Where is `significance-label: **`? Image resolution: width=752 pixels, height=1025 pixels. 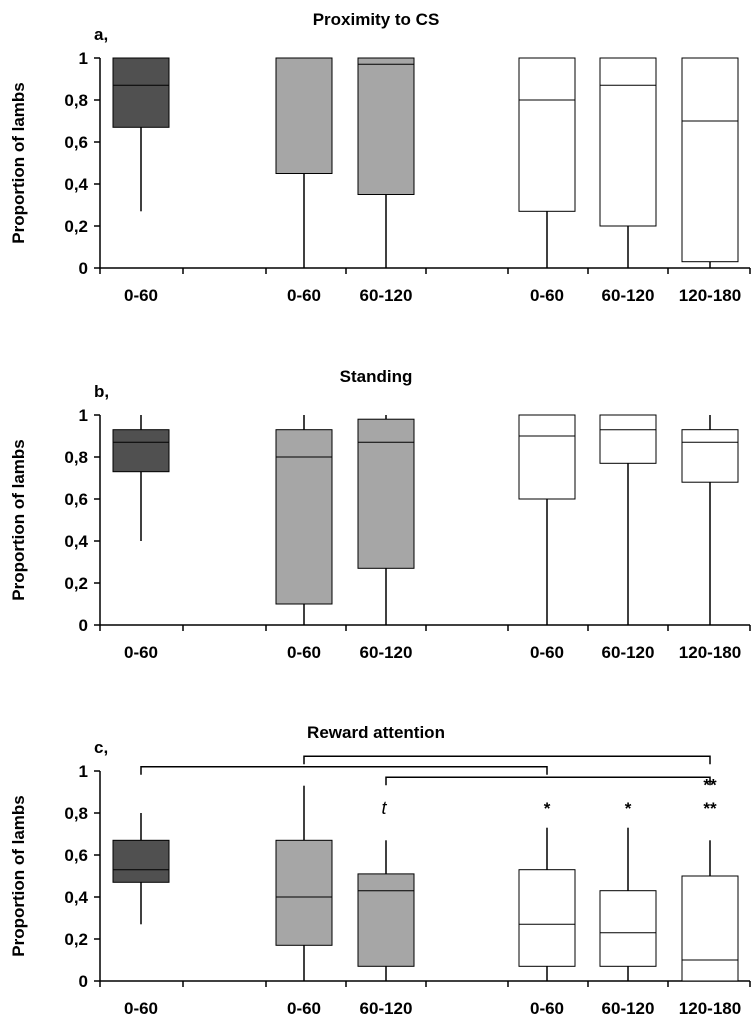
significance-label: ** is located at coordinates (710, 808).